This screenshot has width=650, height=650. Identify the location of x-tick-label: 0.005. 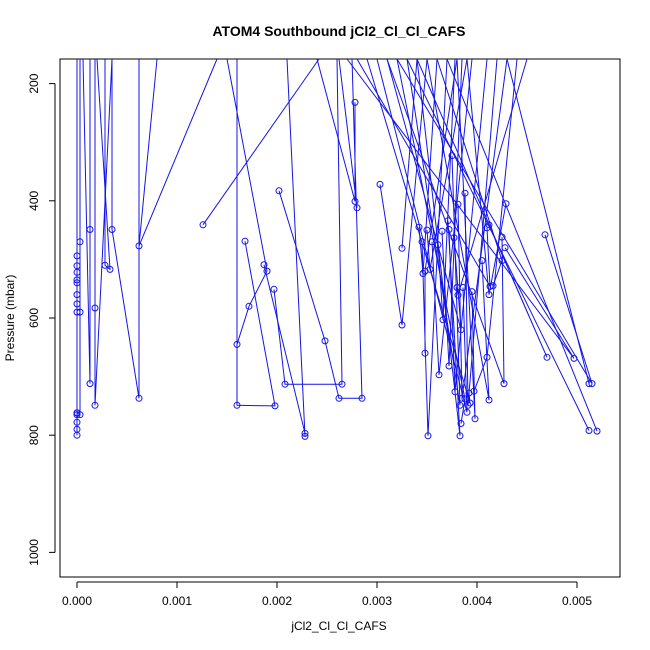
(577, 601).